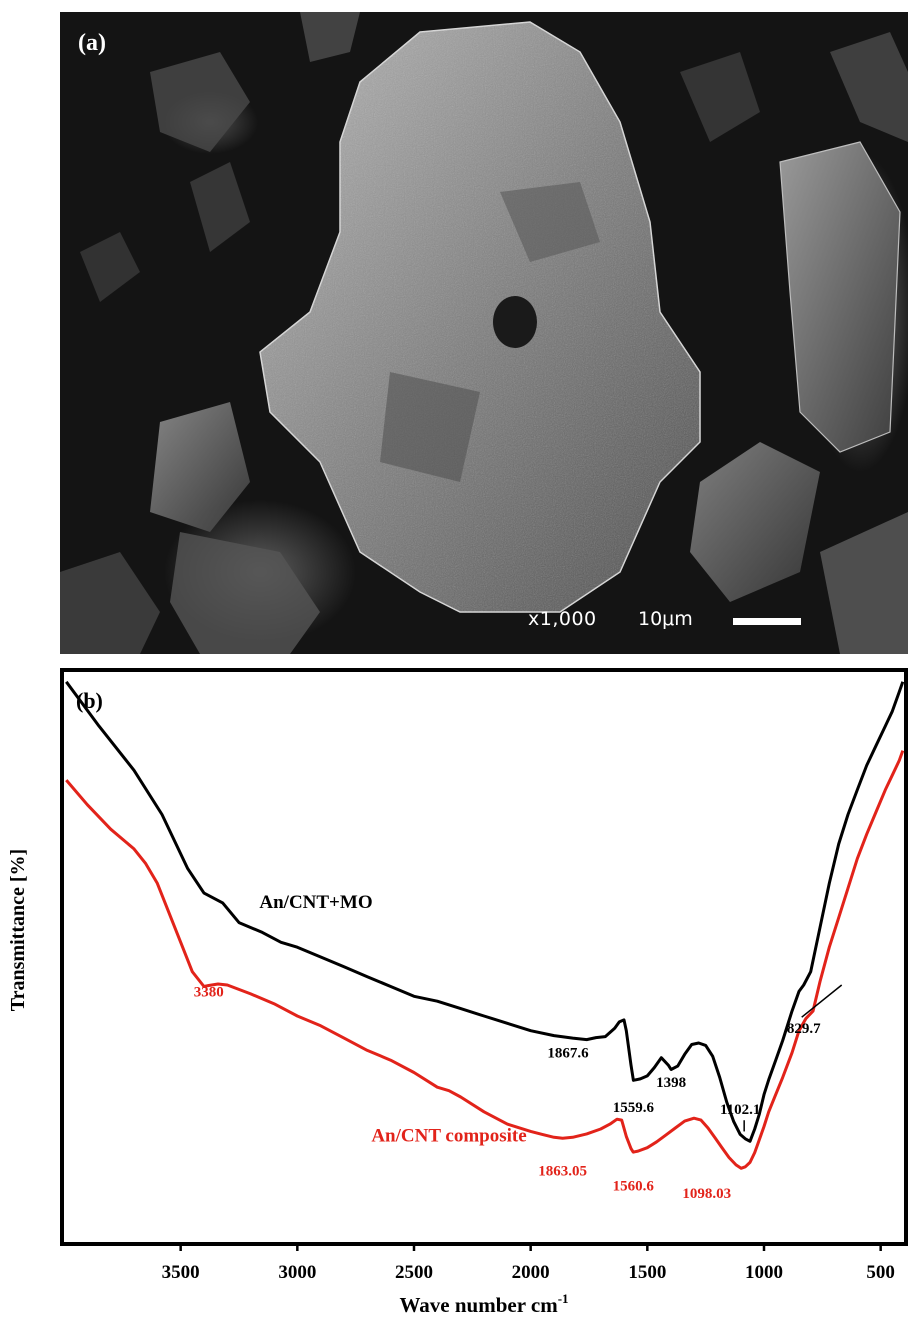  What do you see at coordinates (804, 1029) in the screenshot?
I see `peak-label: 829.7` at bounding box center [804, 1029].